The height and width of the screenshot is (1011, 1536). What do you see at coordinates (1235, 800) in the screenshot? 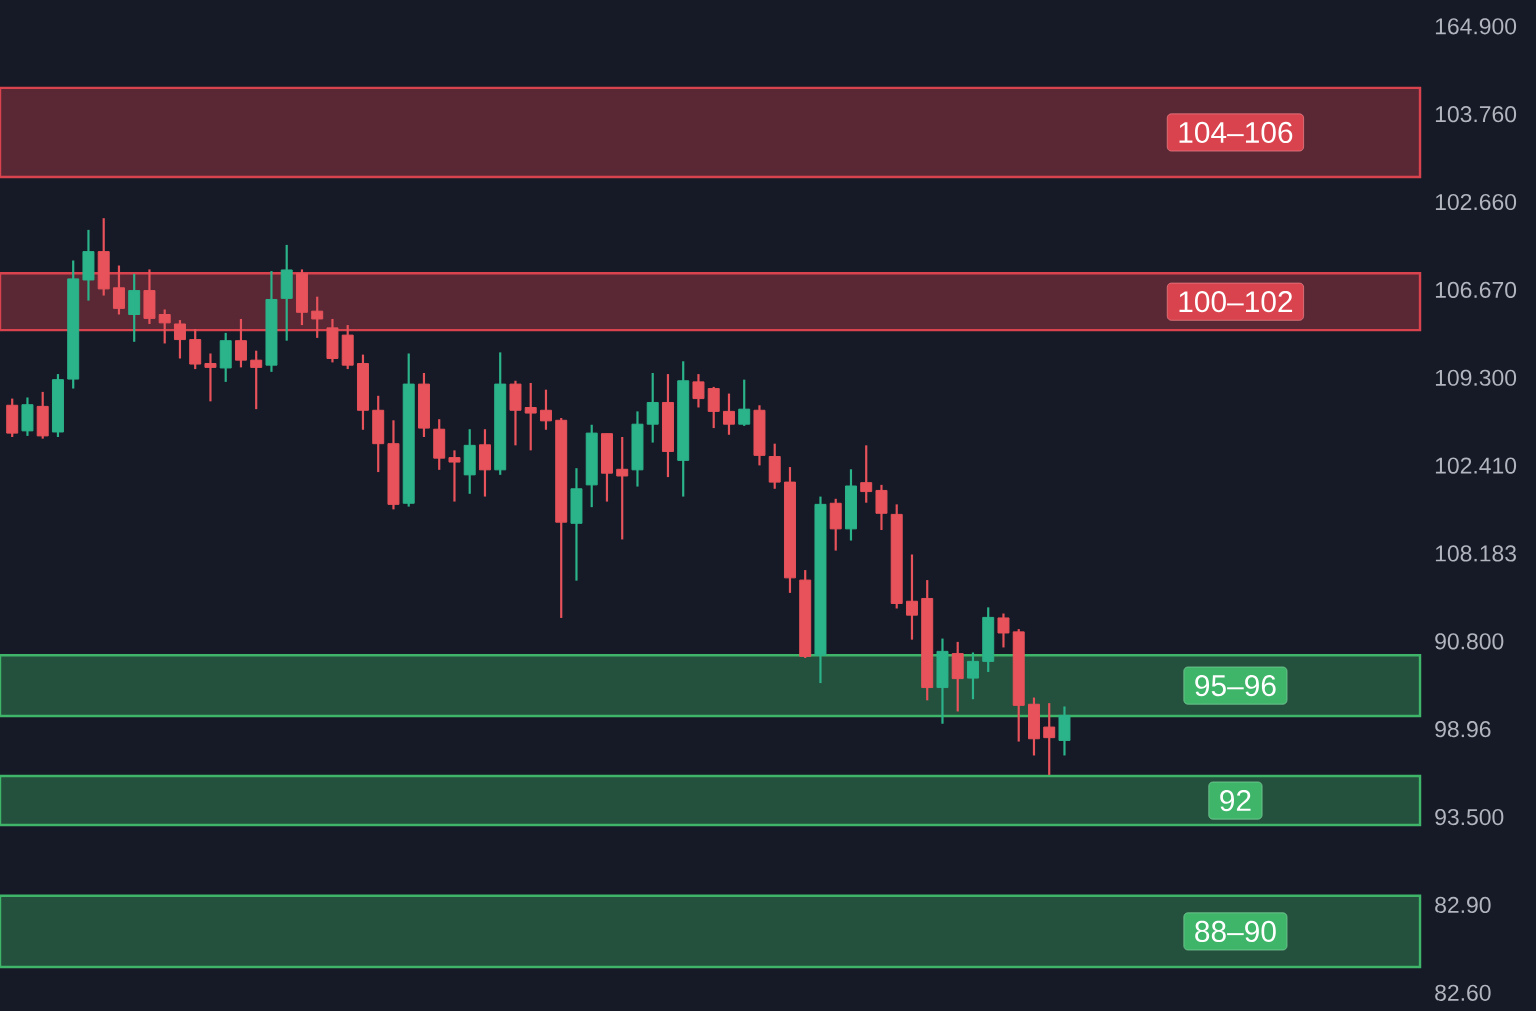
I see `band-label: 92` at bounding box center [1235, 800].